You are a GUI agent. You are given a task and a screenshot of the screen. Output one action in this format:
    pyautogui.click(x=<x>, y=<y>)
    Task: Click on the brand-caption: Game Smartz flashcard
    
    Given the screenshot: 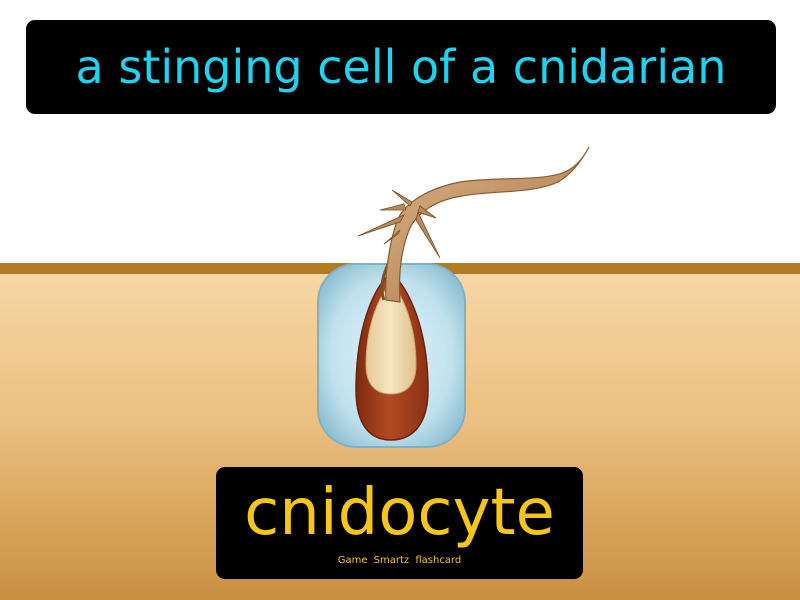 What is the action you would take?
    pyautogui.click(x=399, y=560)
    